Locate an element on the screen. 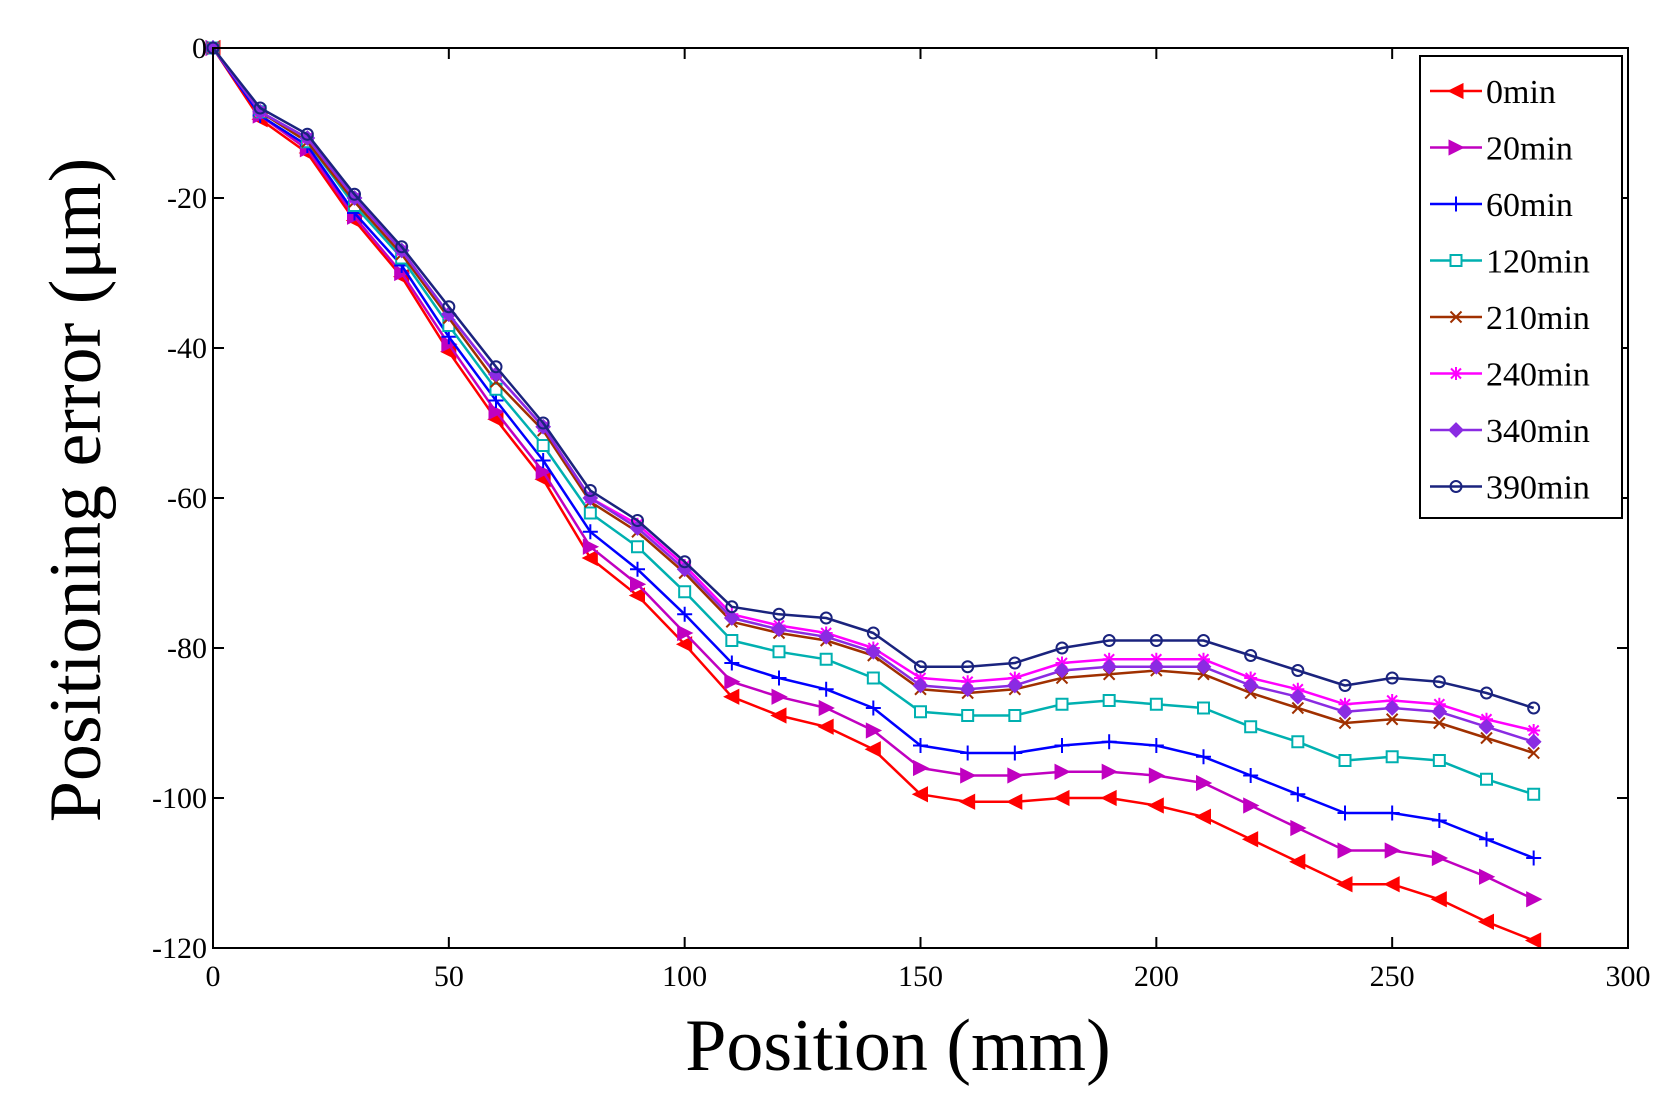 The image size is (1664, 1100). x-tick-label: 250 is located at coordinates (1392, 976).